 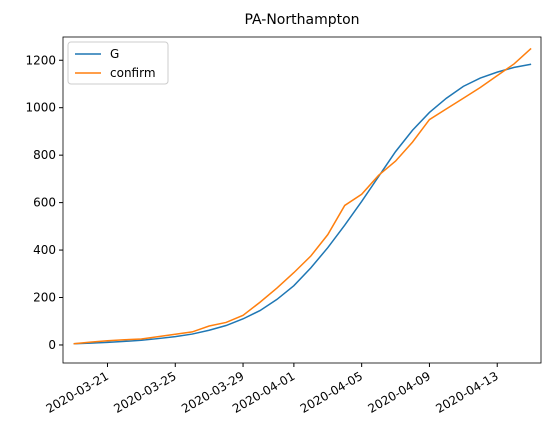 What do you see at coordinates (52, 345) in the screenshot?
I see `y-tick-label: 0` at bounding box center [52, 345].